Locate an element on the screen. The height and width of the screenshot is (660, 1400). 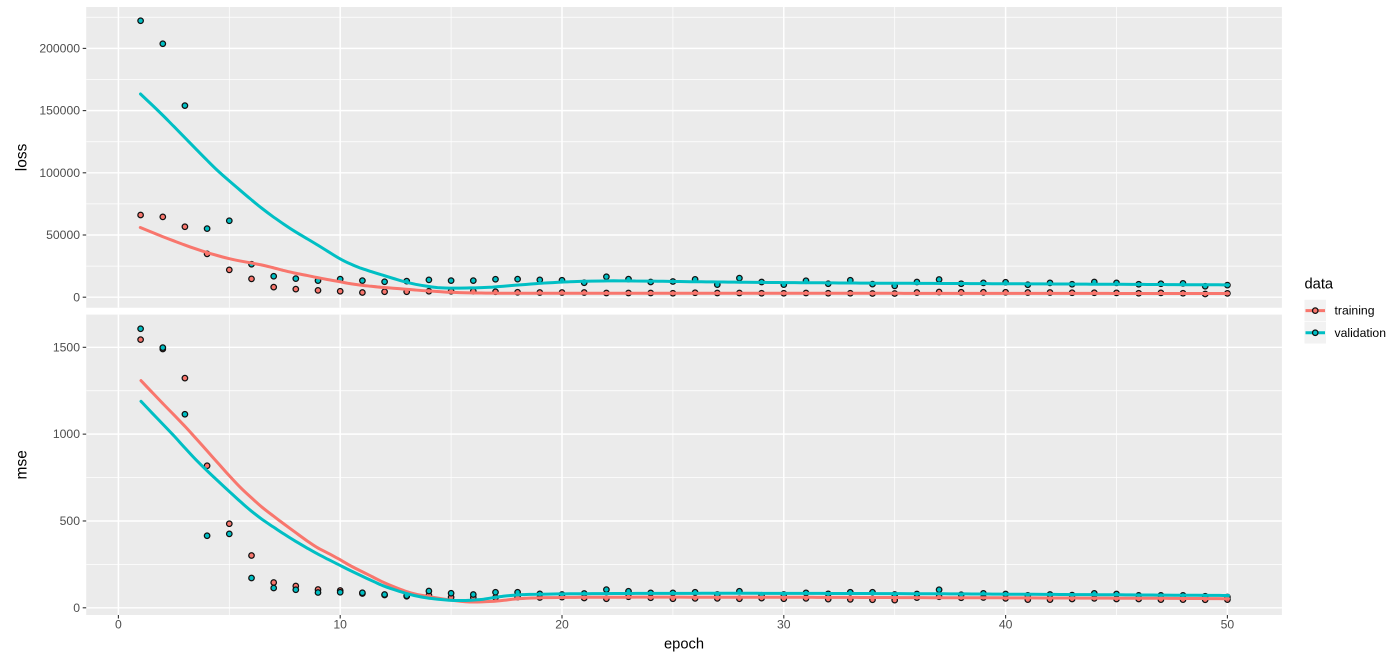
svg-text: 40 is located at coordinates (1006, 625).